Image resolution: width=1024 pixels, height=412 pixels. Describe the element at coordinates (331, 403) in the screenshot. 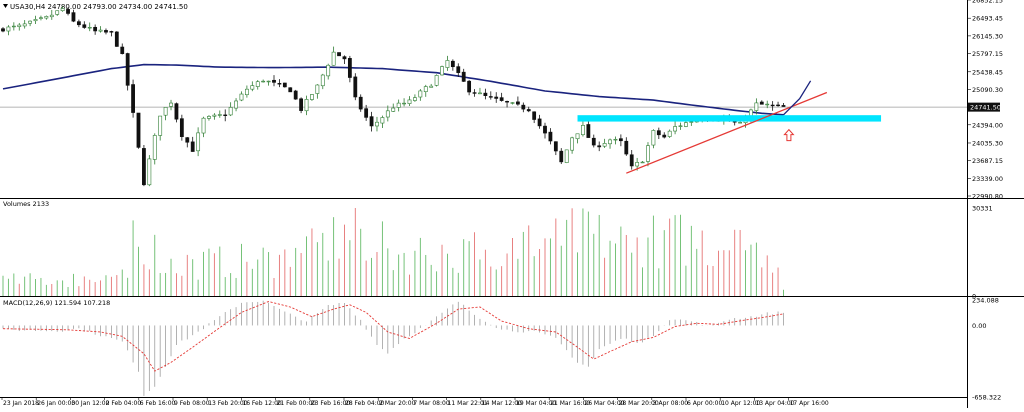

I see `time-label: 23 Feb 16:00` at that location.